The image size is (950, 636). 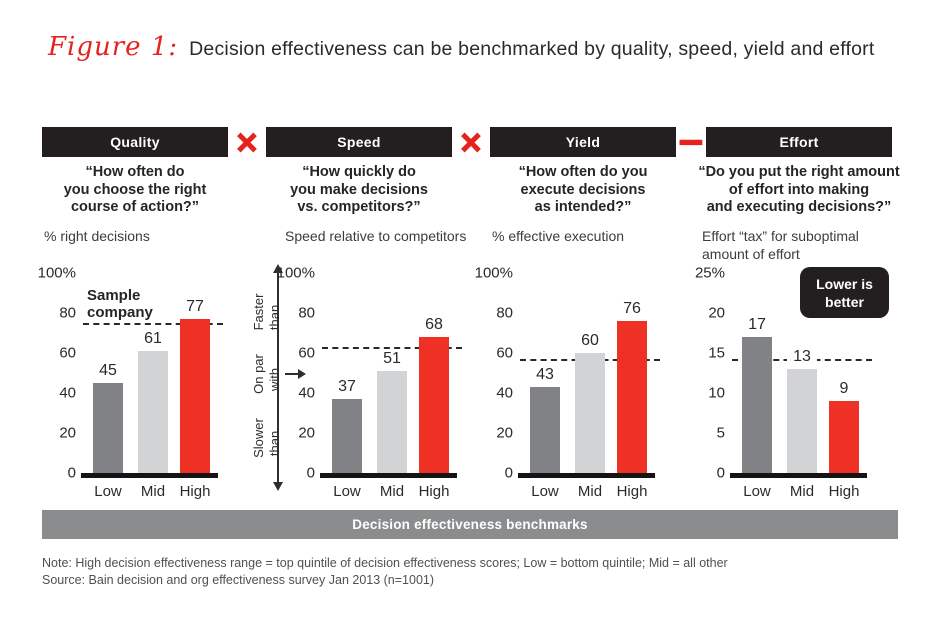 I want to click on question-line: of effort into making, so click(x=799, y=189).